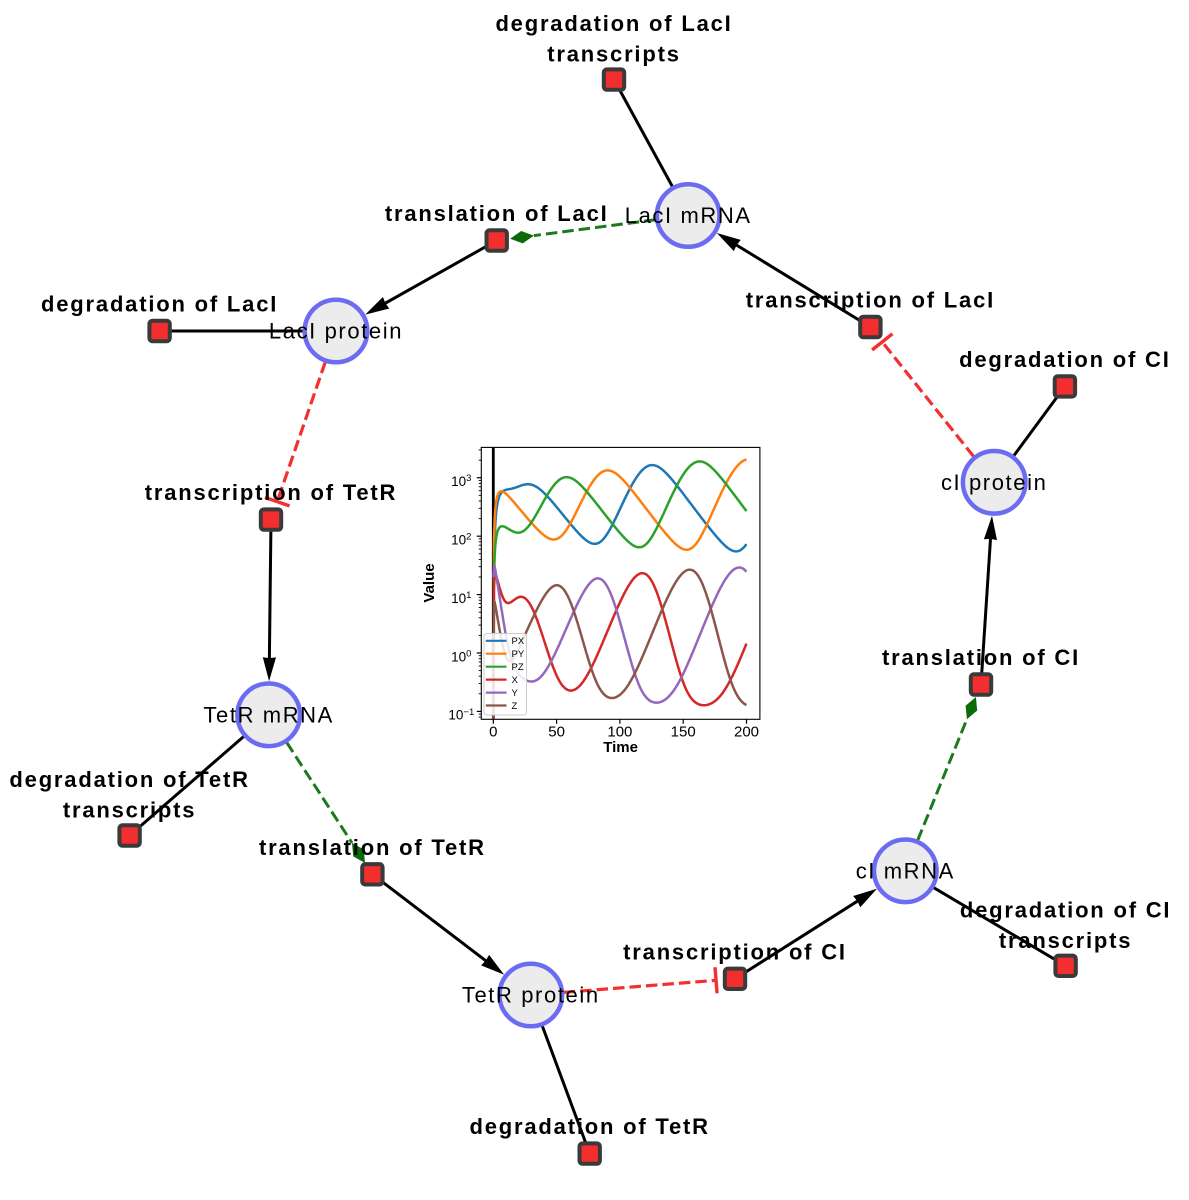 The width and height of the screenshot is (1189, 1200). I want to click on svg-text: TetR mRNA, so click(268, 714).